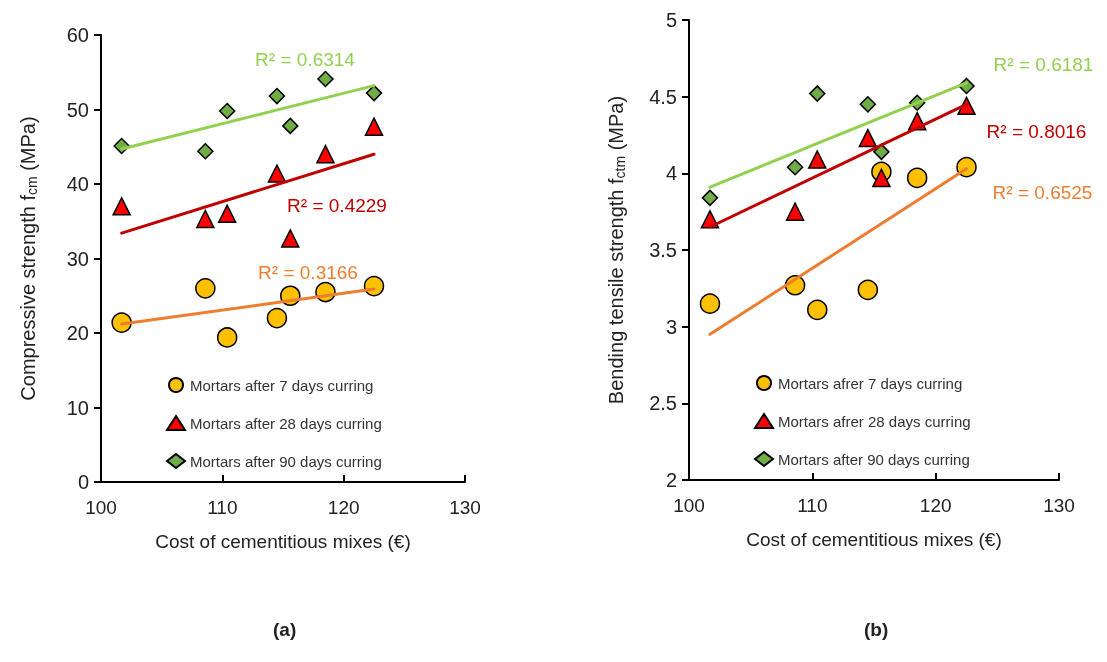  What do you see at coordinates (1043, 65) in the screenshot?
I see `annotation: R² = 0.6181` at bounding box center [1043, 65].